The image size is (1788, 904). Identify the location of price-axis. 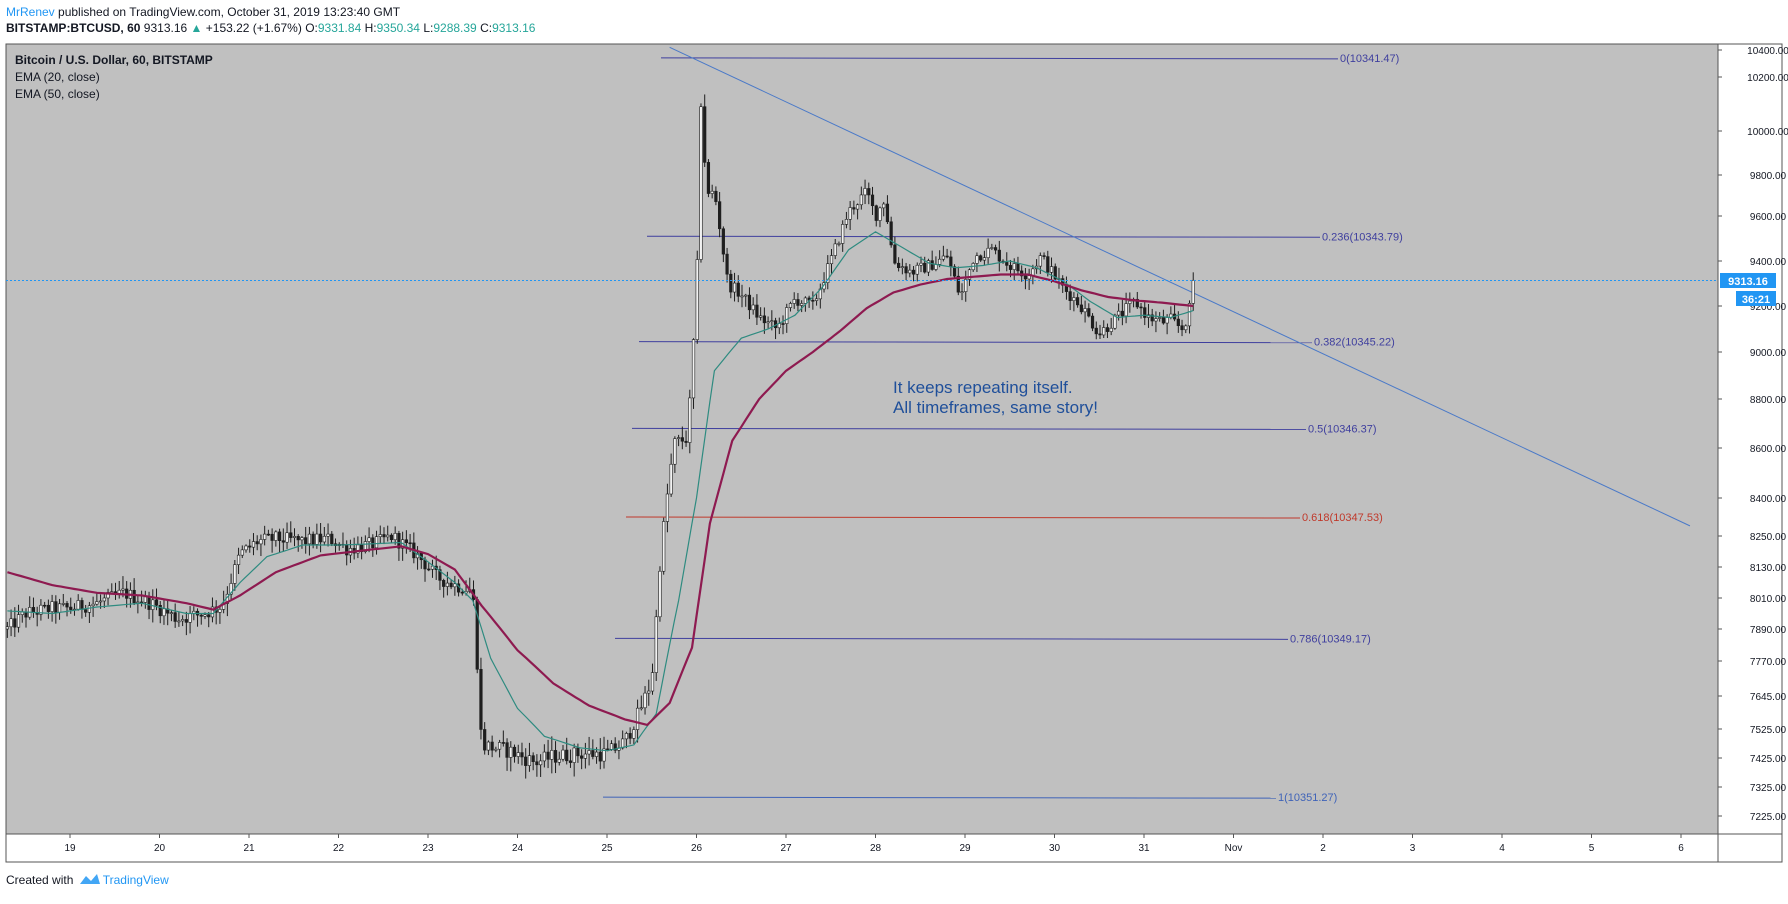
(1750, 439).